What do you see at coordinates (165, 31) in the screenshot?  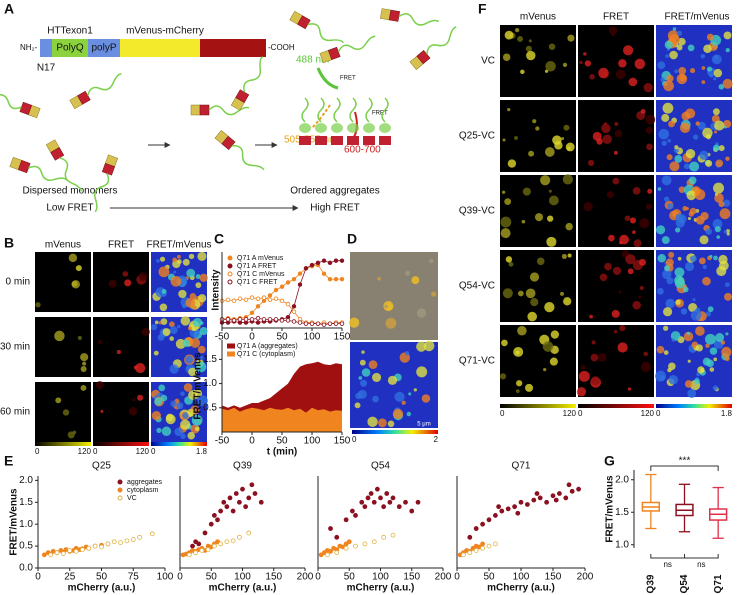 I see `label: mVenus-mCherry` at bounding box center [165, 31].